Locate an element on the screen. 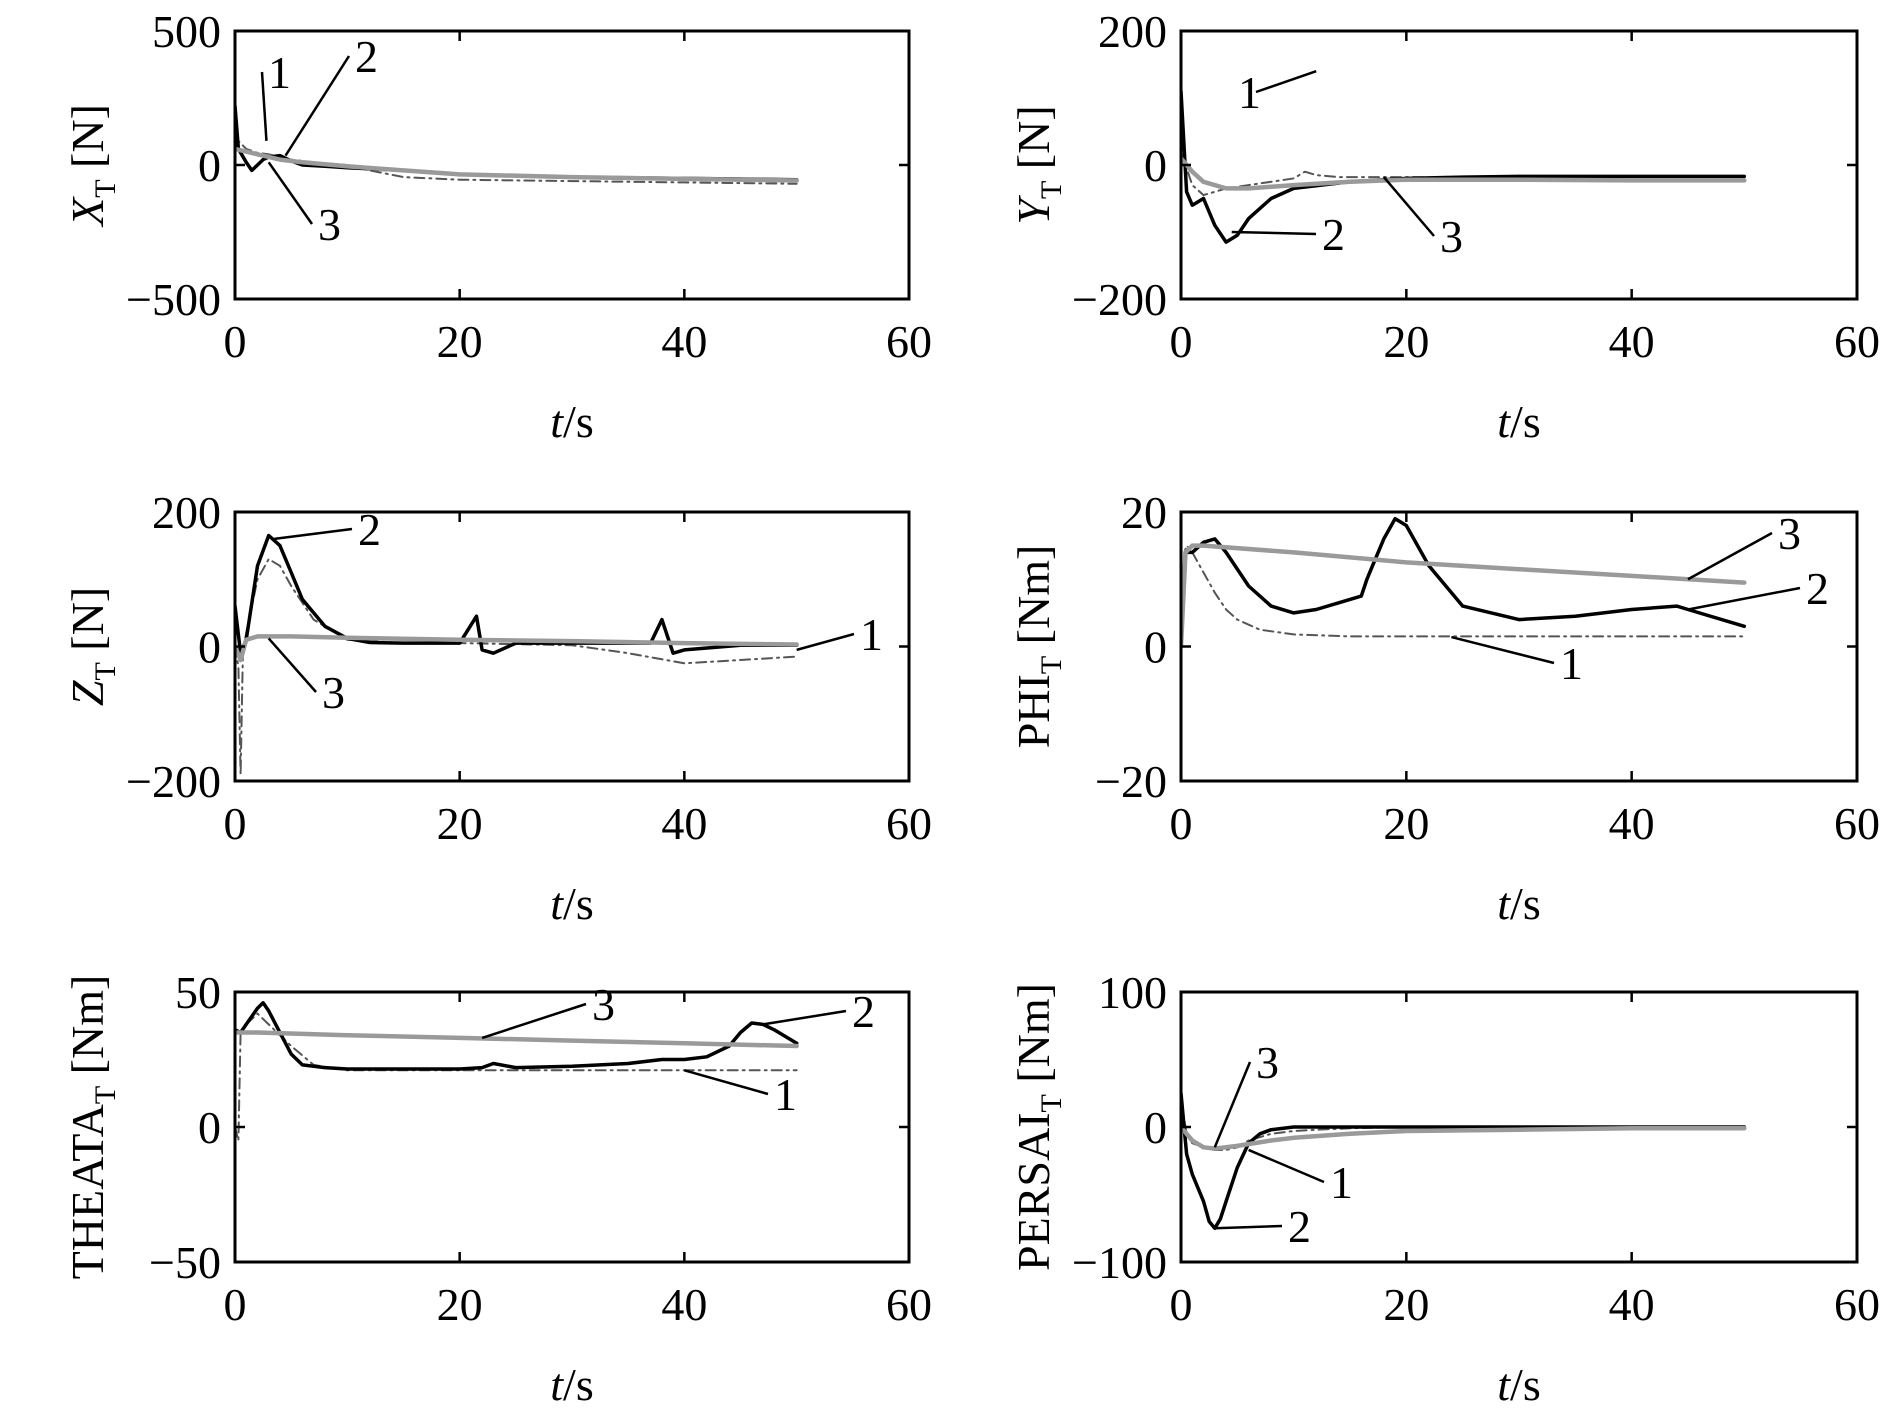 The image size is (1890, 1417). y-axis-label: THEATAT [Nm] is located at coordinates (92, 1127).